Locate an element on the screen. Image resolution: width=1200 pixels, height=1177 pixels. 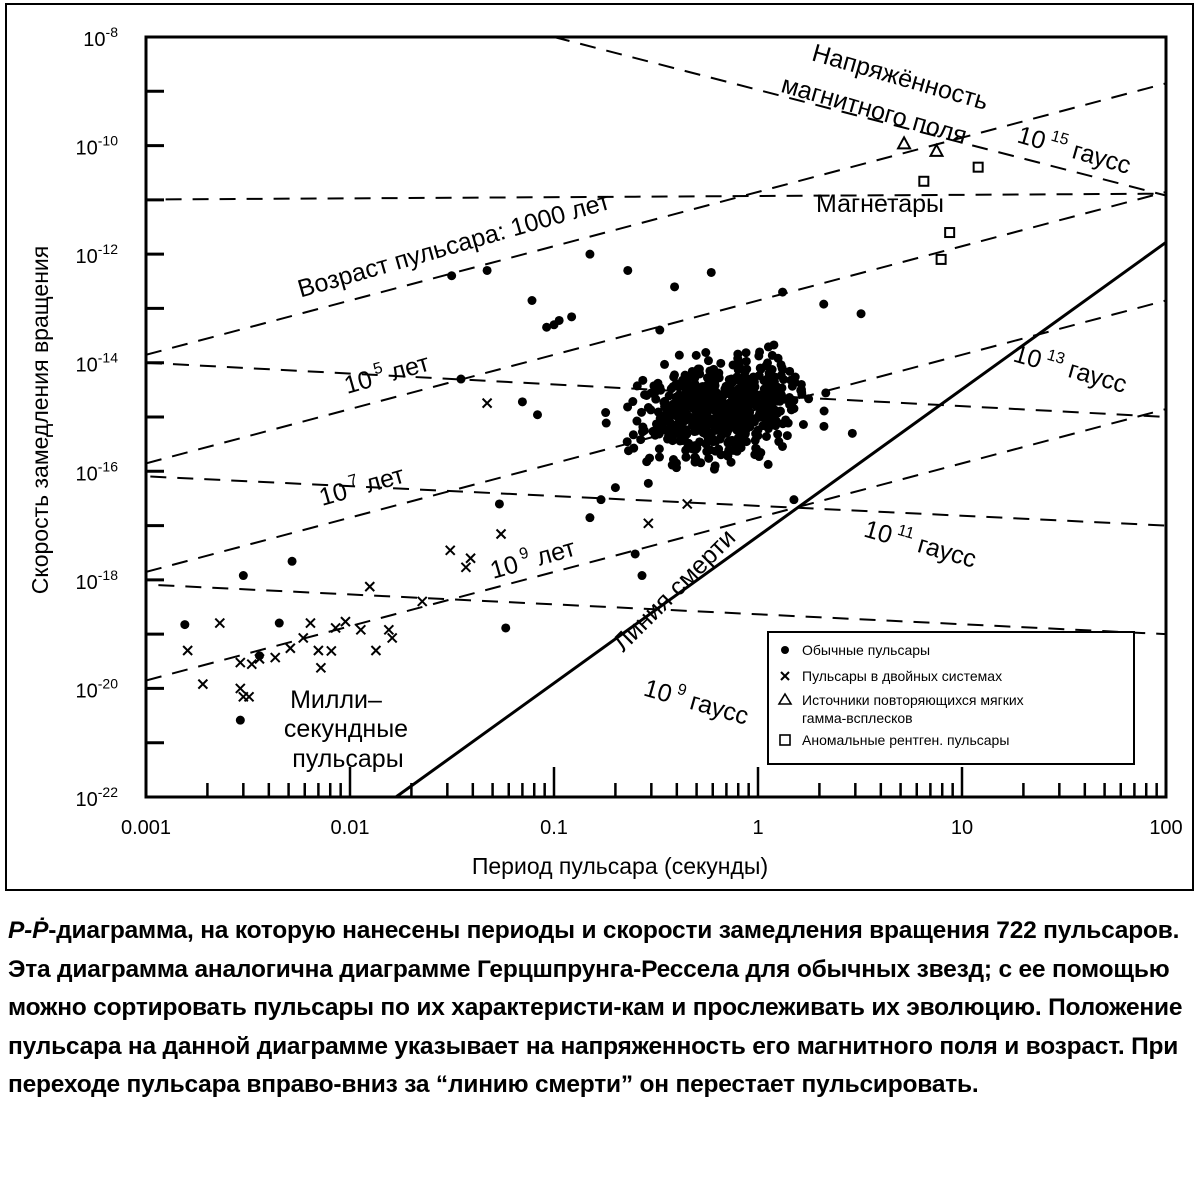
legend-square-icon is located at coordinates (785, 740).